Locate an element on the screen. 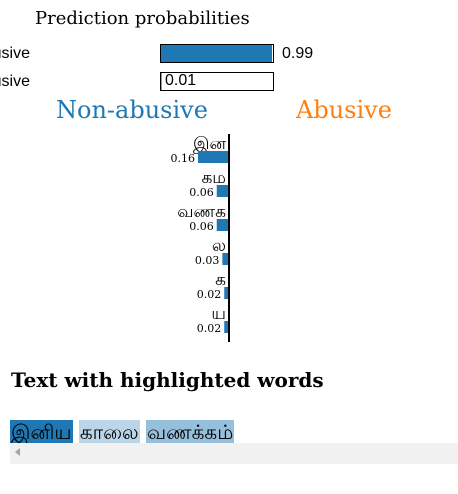  highlighted-word: இனிய is located at coordinates (41, 432).